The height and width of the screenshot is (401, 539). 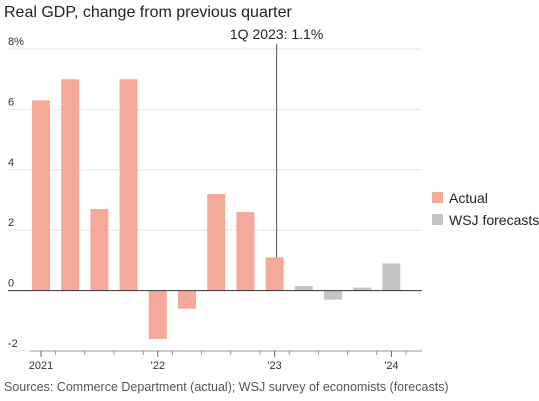 I want to click on bar-actual-3q-2022, so click(x=216, y=242).